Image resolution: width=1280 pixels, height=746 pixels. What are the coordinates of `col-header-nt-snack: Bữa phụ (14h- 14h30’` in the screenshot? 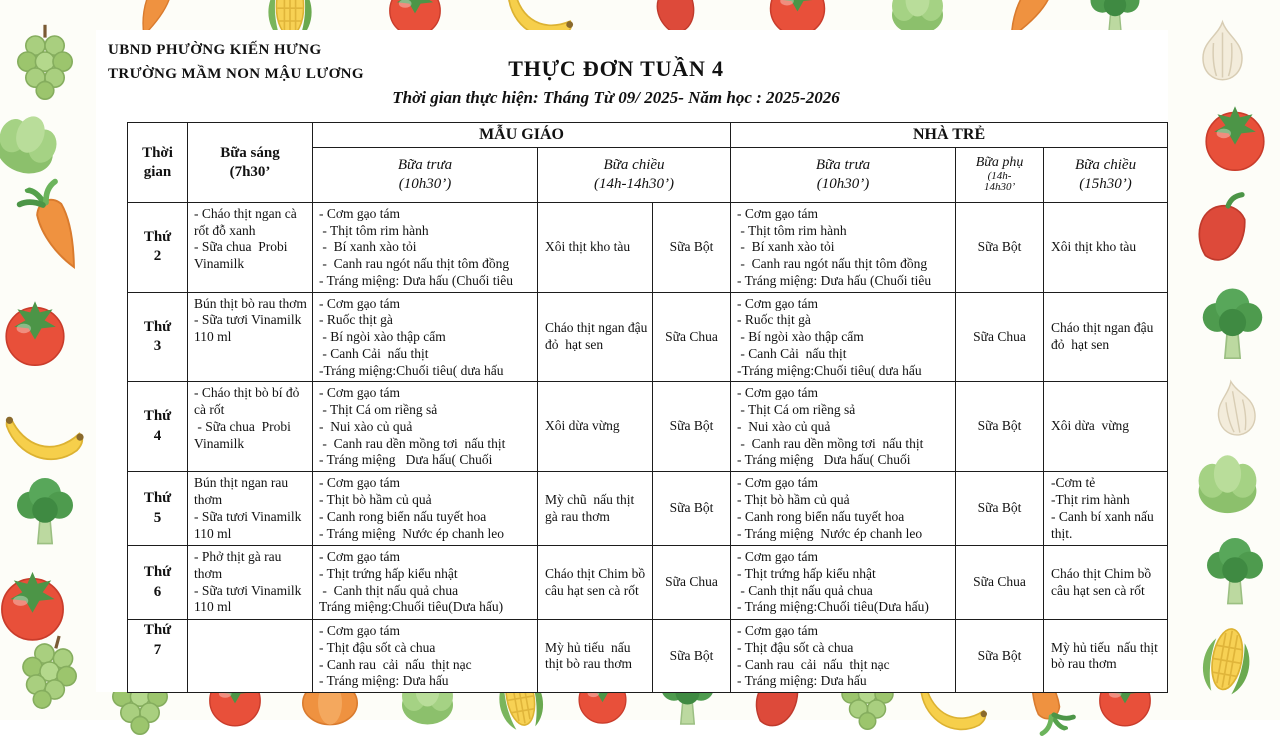 It's located at (1000, 175).